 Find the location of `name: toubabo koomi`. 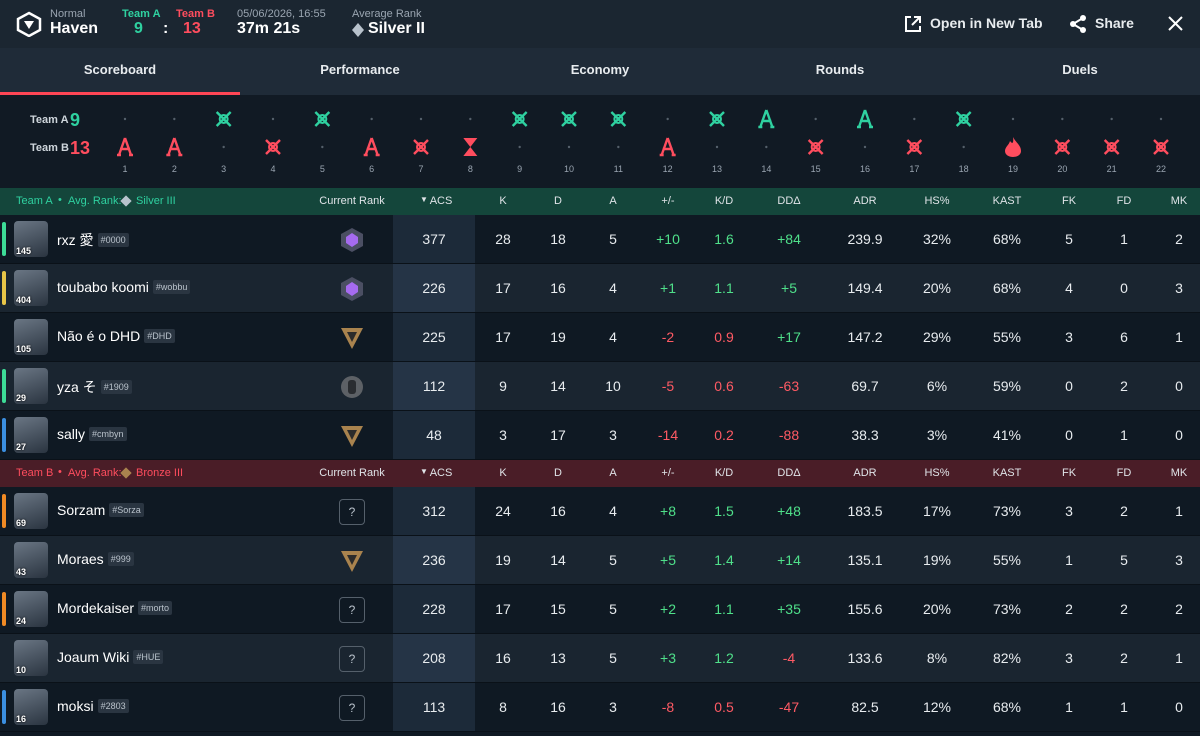

name: toubabo koomi is located at coordinates (103, 287).